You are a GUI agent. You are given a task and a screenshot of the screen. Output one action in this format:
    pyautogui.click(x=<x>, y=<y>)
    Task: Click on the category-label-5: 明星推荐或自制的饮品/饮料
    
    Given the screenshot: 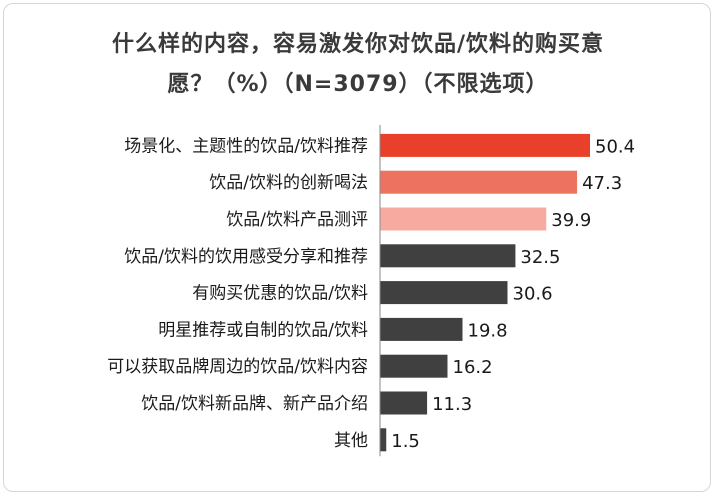 What is the action you would take?
    pyautogui.click(x=263, y=330)
    